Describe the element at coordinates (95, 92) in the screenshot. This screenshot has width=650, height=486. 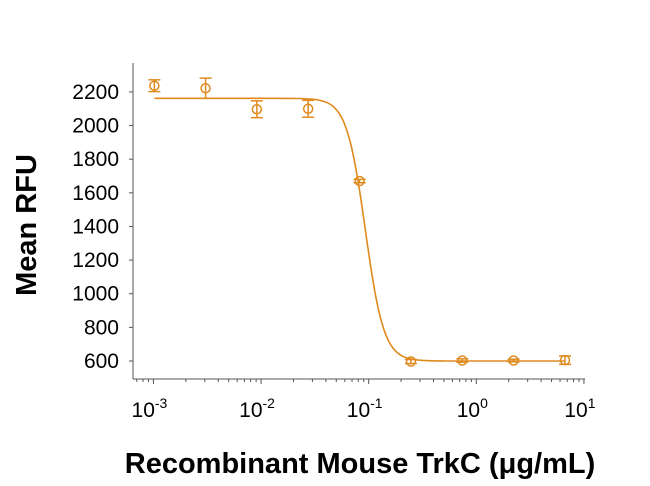
I see `y-tick-label: 2200` at that location.